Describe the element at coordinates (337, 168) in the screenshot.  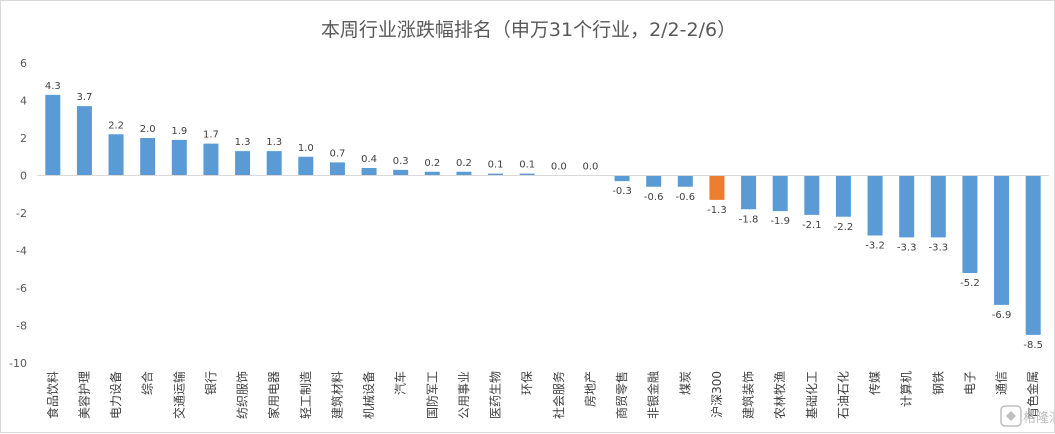
I see `bar-建筑材料` at that location.